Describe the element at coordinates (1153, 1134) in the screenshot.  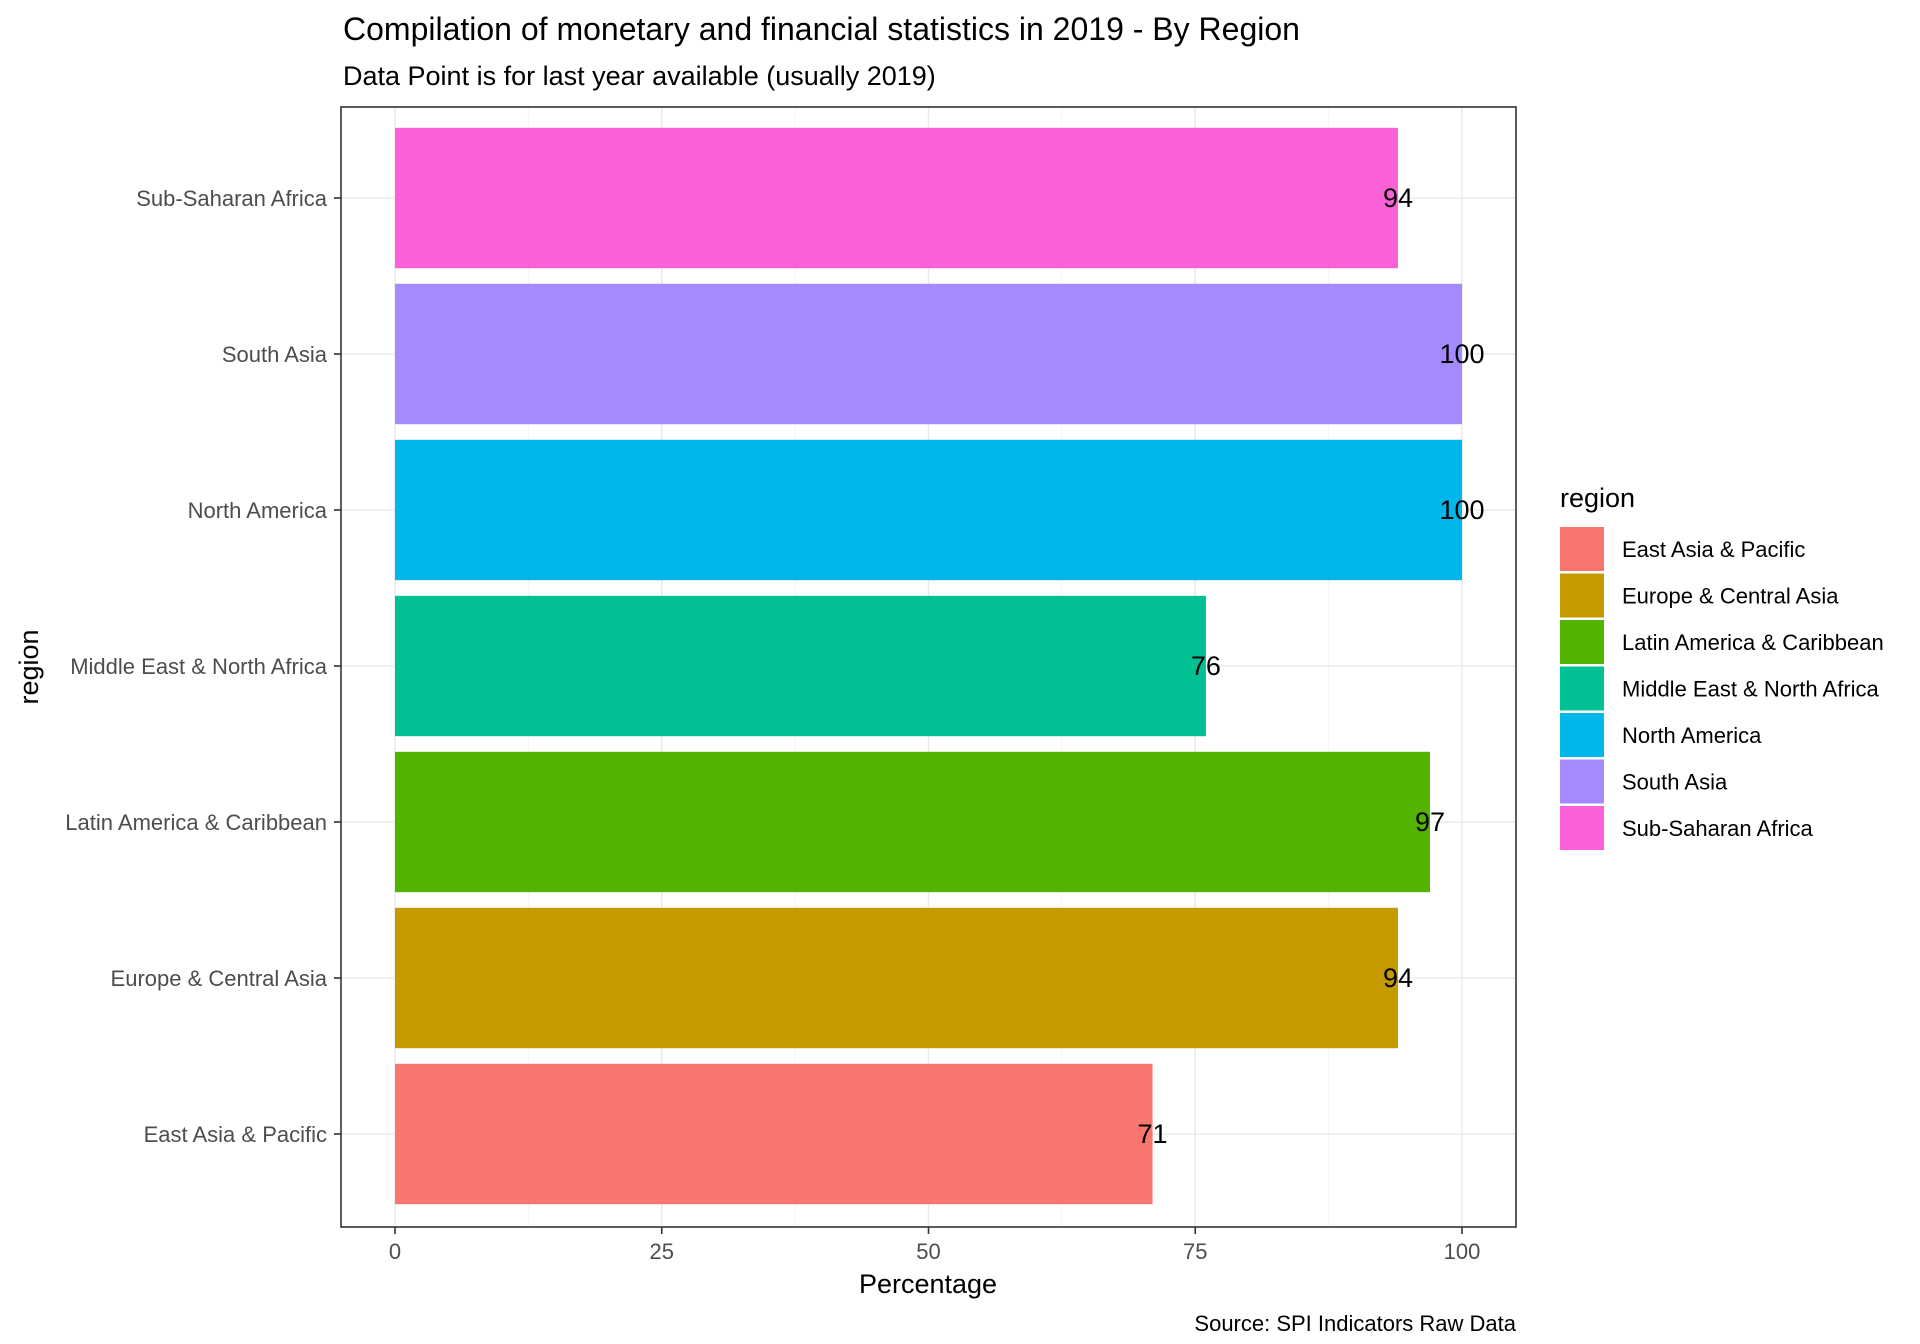
I see `bar-data-label: 71` at that location.